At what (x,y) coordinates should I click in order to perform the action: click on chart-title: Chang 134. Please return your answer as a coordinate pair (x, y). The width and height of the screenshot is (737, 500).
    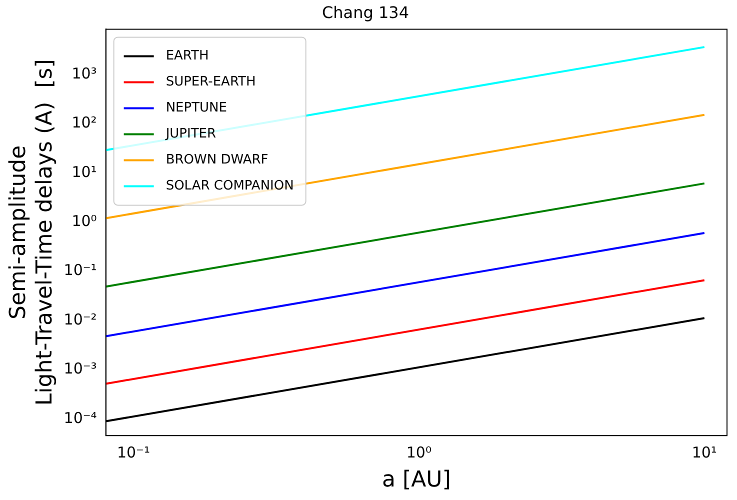
    Looking at the image, I should click on (366, 12).